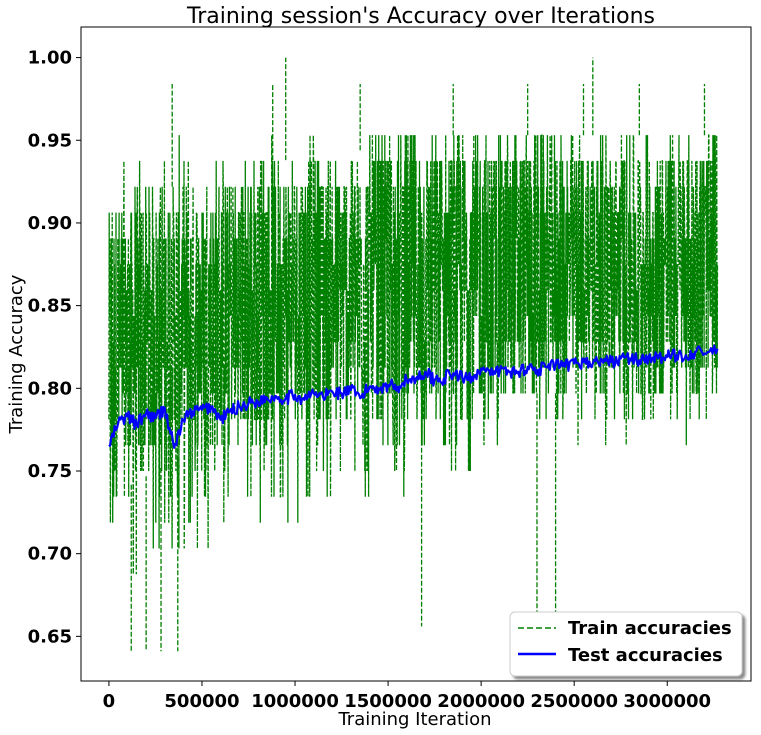 The height and width of the screenshot is (735, 761). What do you see at coordinates (574, 701) in the screenshot?
I see `x-tick-label: 2500000` at bounding box center [574, 701].